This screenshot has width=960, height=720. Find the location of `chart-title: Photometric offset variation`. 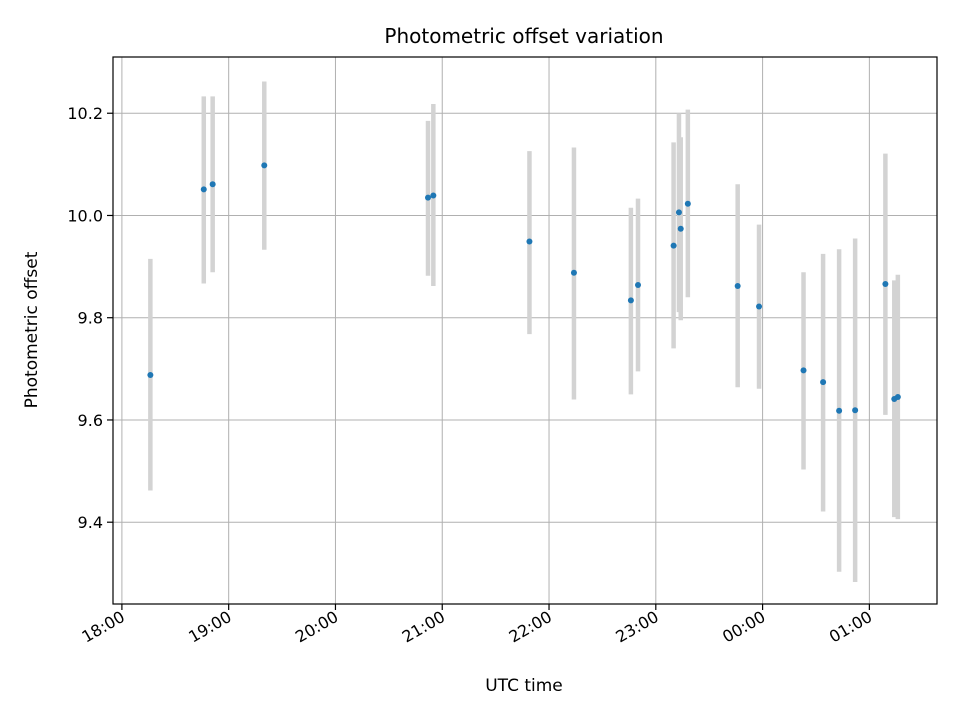

chart-title: Photometric offset variation is located at coordinates (523, 36).